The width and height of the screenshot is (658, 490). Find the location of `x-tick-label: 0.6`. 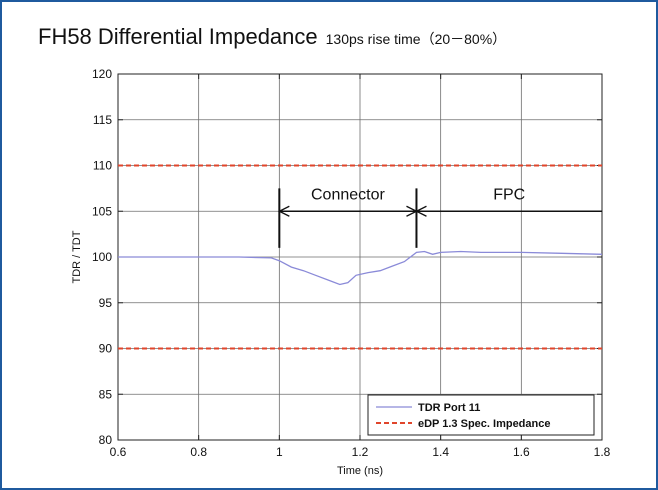

x-tick-label: 0.6 is located at coordinates (118, 452).